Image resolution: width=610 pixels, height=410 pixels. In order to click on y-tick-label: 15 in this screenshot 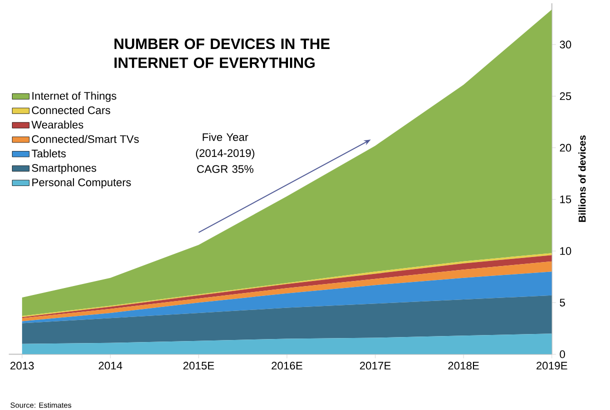, I will do `click(566, 200)`.